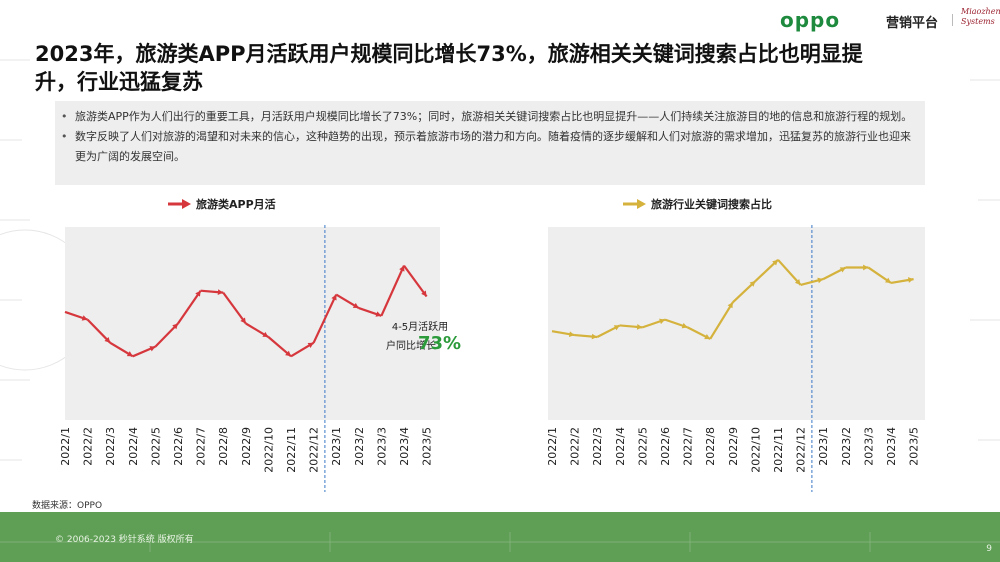 This screenshot has height=562, width=1000. What do you see at coordinates (439, 343) in the screenshot?
I see `annotation-value: 73%` at bounding box center [439, 343].